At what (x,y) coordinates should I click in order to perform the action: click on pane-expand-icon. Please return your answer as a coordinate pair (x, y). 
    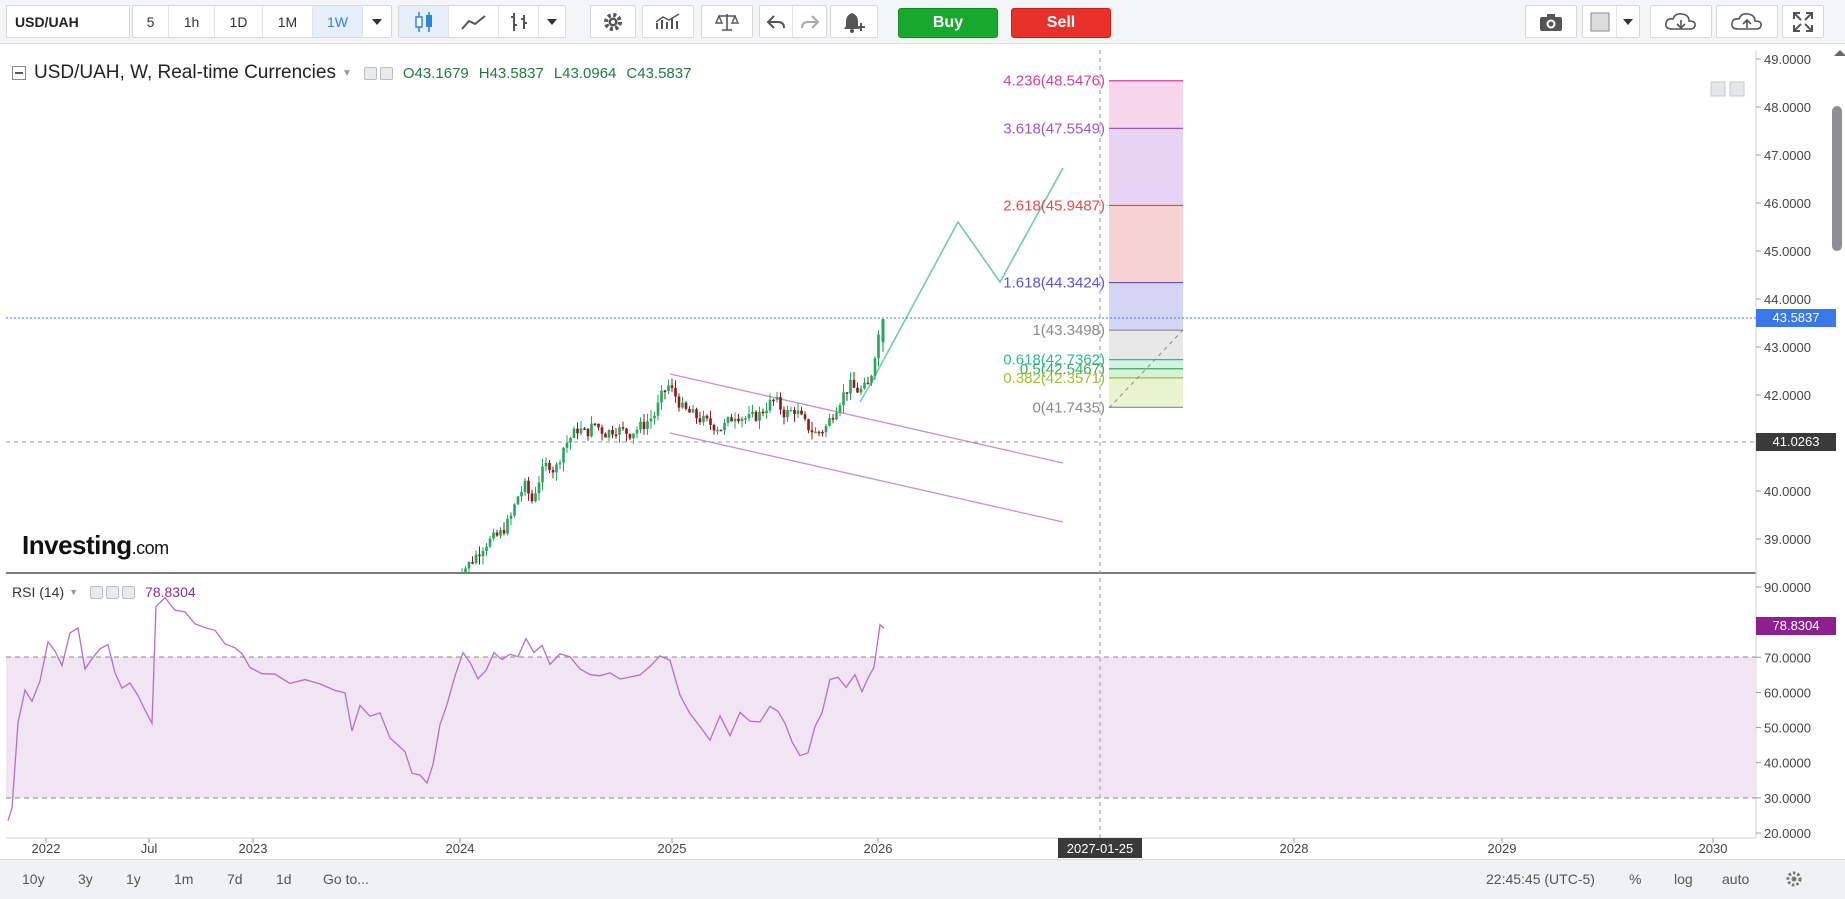
    Looking at the image, I should click on (1737, 89).